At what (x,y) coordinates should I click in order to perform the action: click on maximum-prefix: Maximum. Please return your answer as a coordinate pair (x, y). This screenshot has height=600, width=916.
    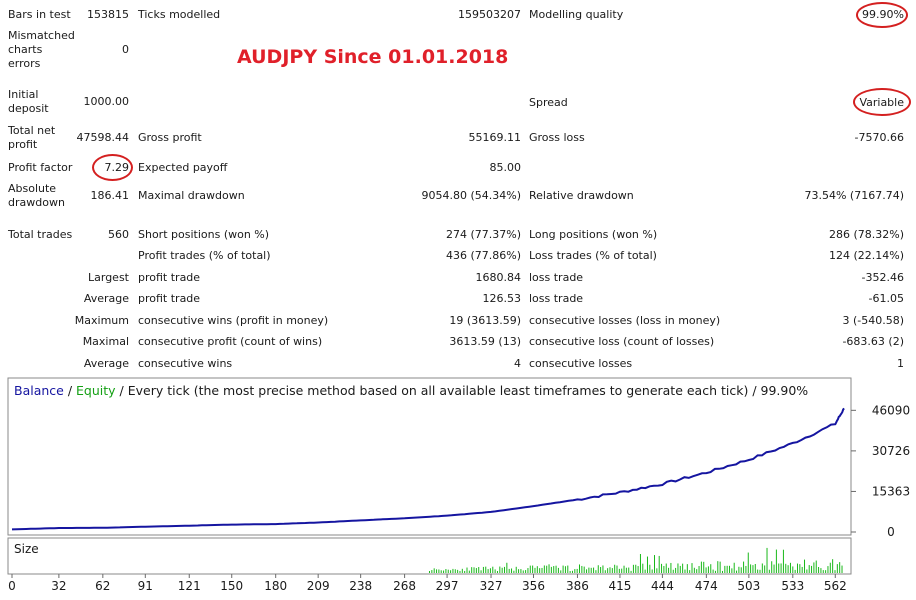
    Looking at the image, I should click on (101, 320).